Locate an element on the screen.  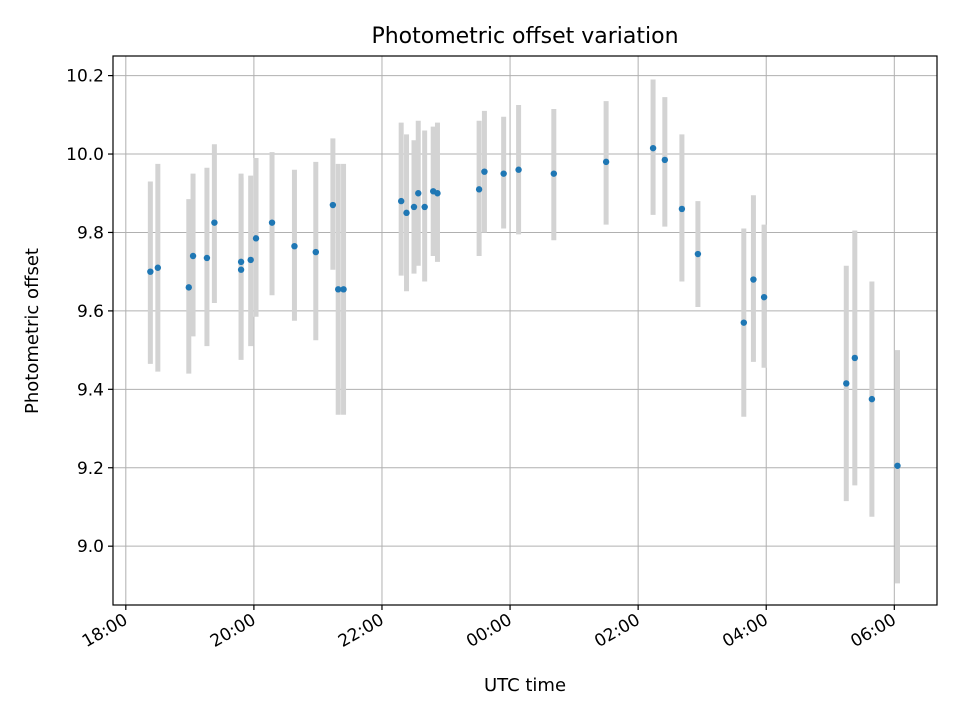
y-tick-label: 9.8 is located at coordinates (90, 233).